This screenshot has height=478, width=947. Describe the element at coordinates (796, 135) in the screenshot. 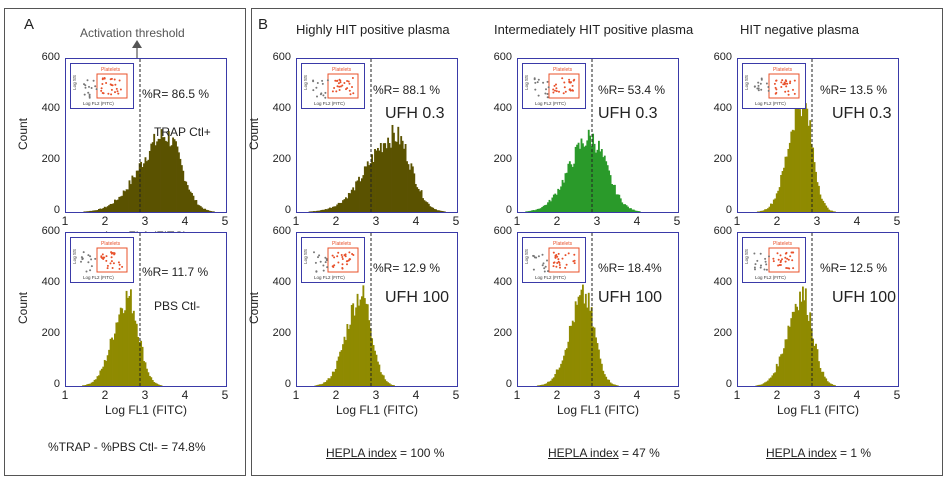

I see `histogram-svg` at that location.